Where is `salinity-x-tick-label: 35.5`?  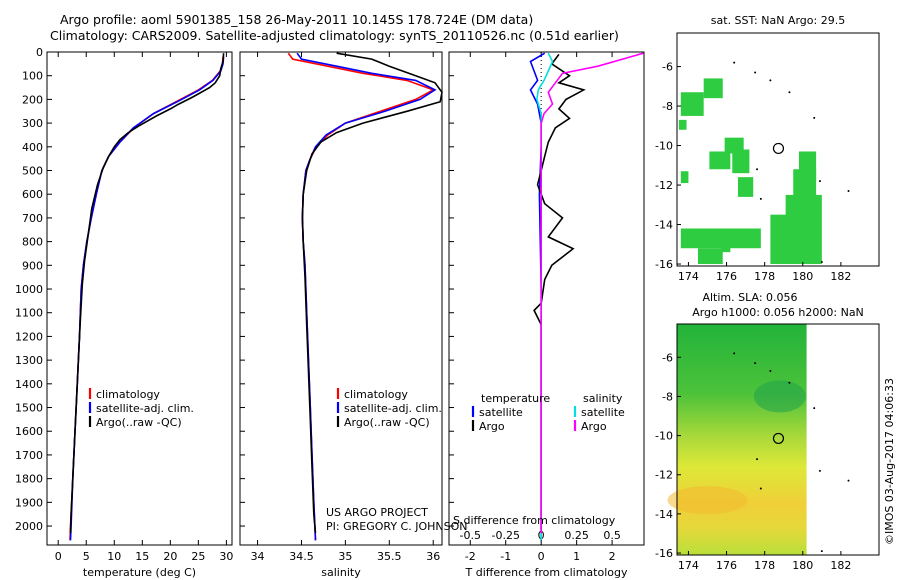
salinity-x-tick-label: 35.5 is located at coordinates (389, 556).